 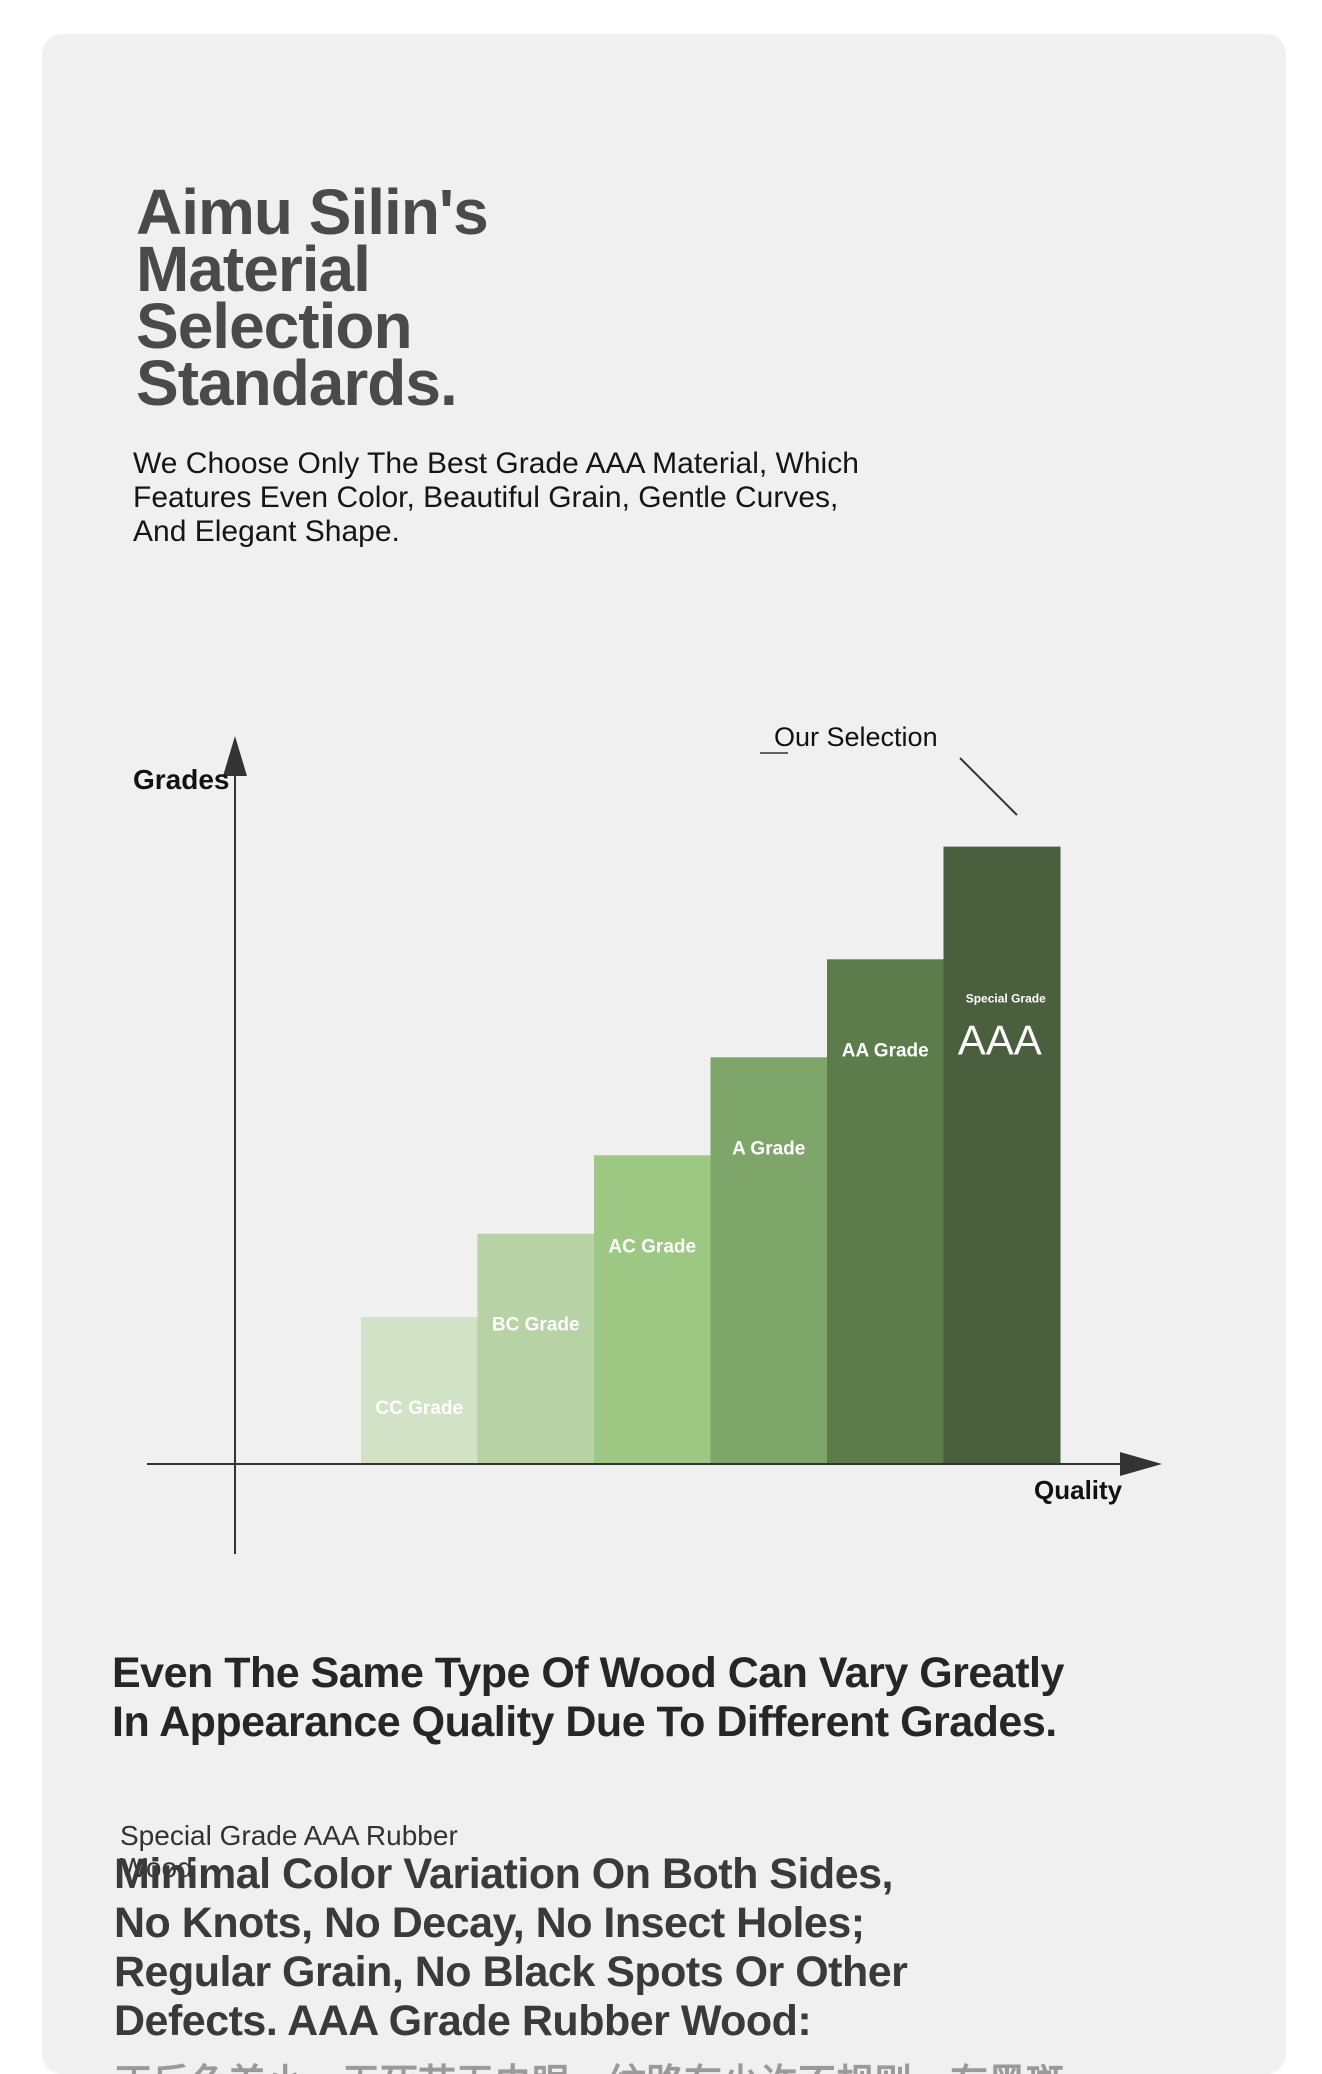 I want to click on x-axis-label: Quality, so click(x=1078, y=1490).